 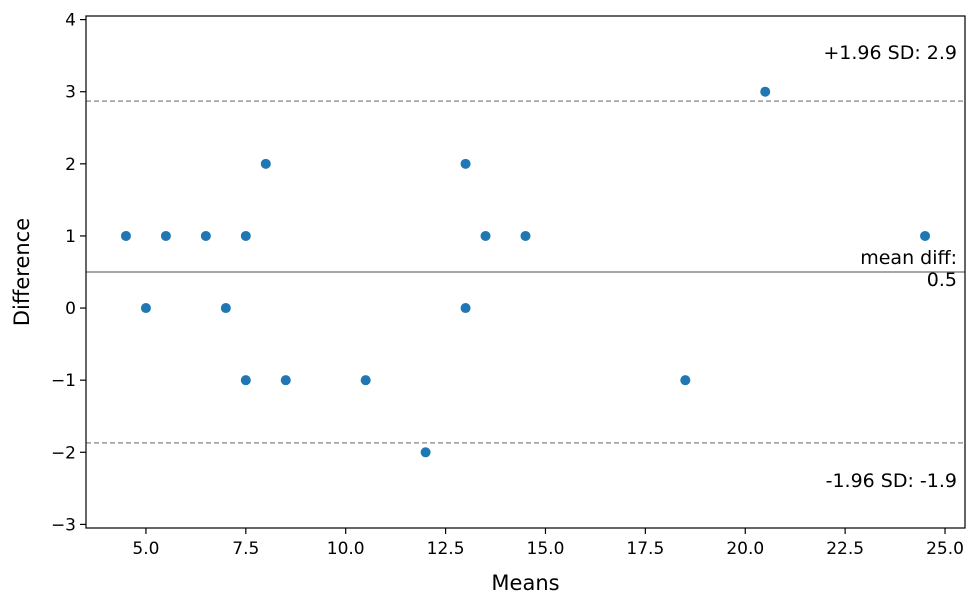 What do you see at coordinates (845, 549) in the screenshot?
I see `x-tick-label: 22.5` at bounding box center [845, 549].